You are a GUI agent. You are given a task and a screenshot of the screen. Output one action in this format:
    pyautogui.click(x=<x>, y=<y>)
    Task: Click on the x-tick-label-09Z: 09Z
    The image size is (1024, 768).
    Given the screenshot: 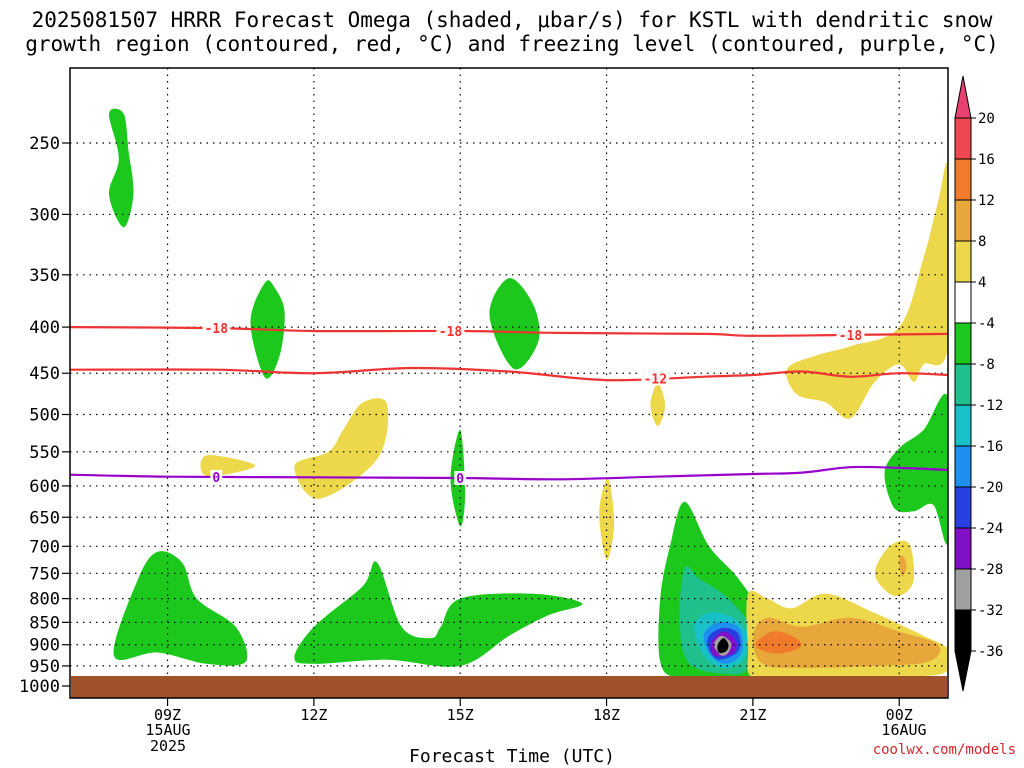 What is the action you would take?
    pyautogui.click(x=167, y=715)
    